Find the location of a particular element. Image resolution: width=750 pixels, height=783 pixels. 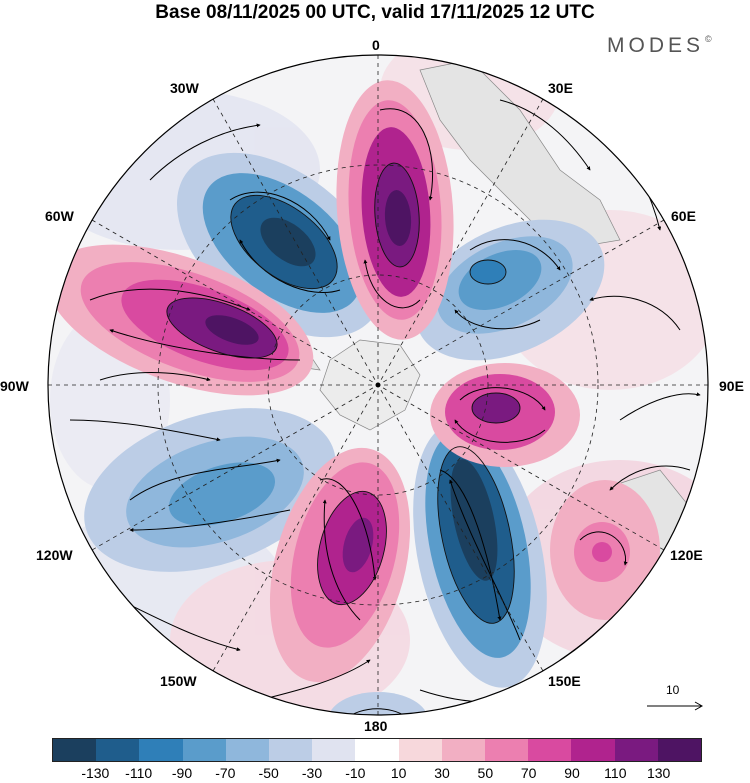

south-pole-marker is located at coordinates (378, 385).